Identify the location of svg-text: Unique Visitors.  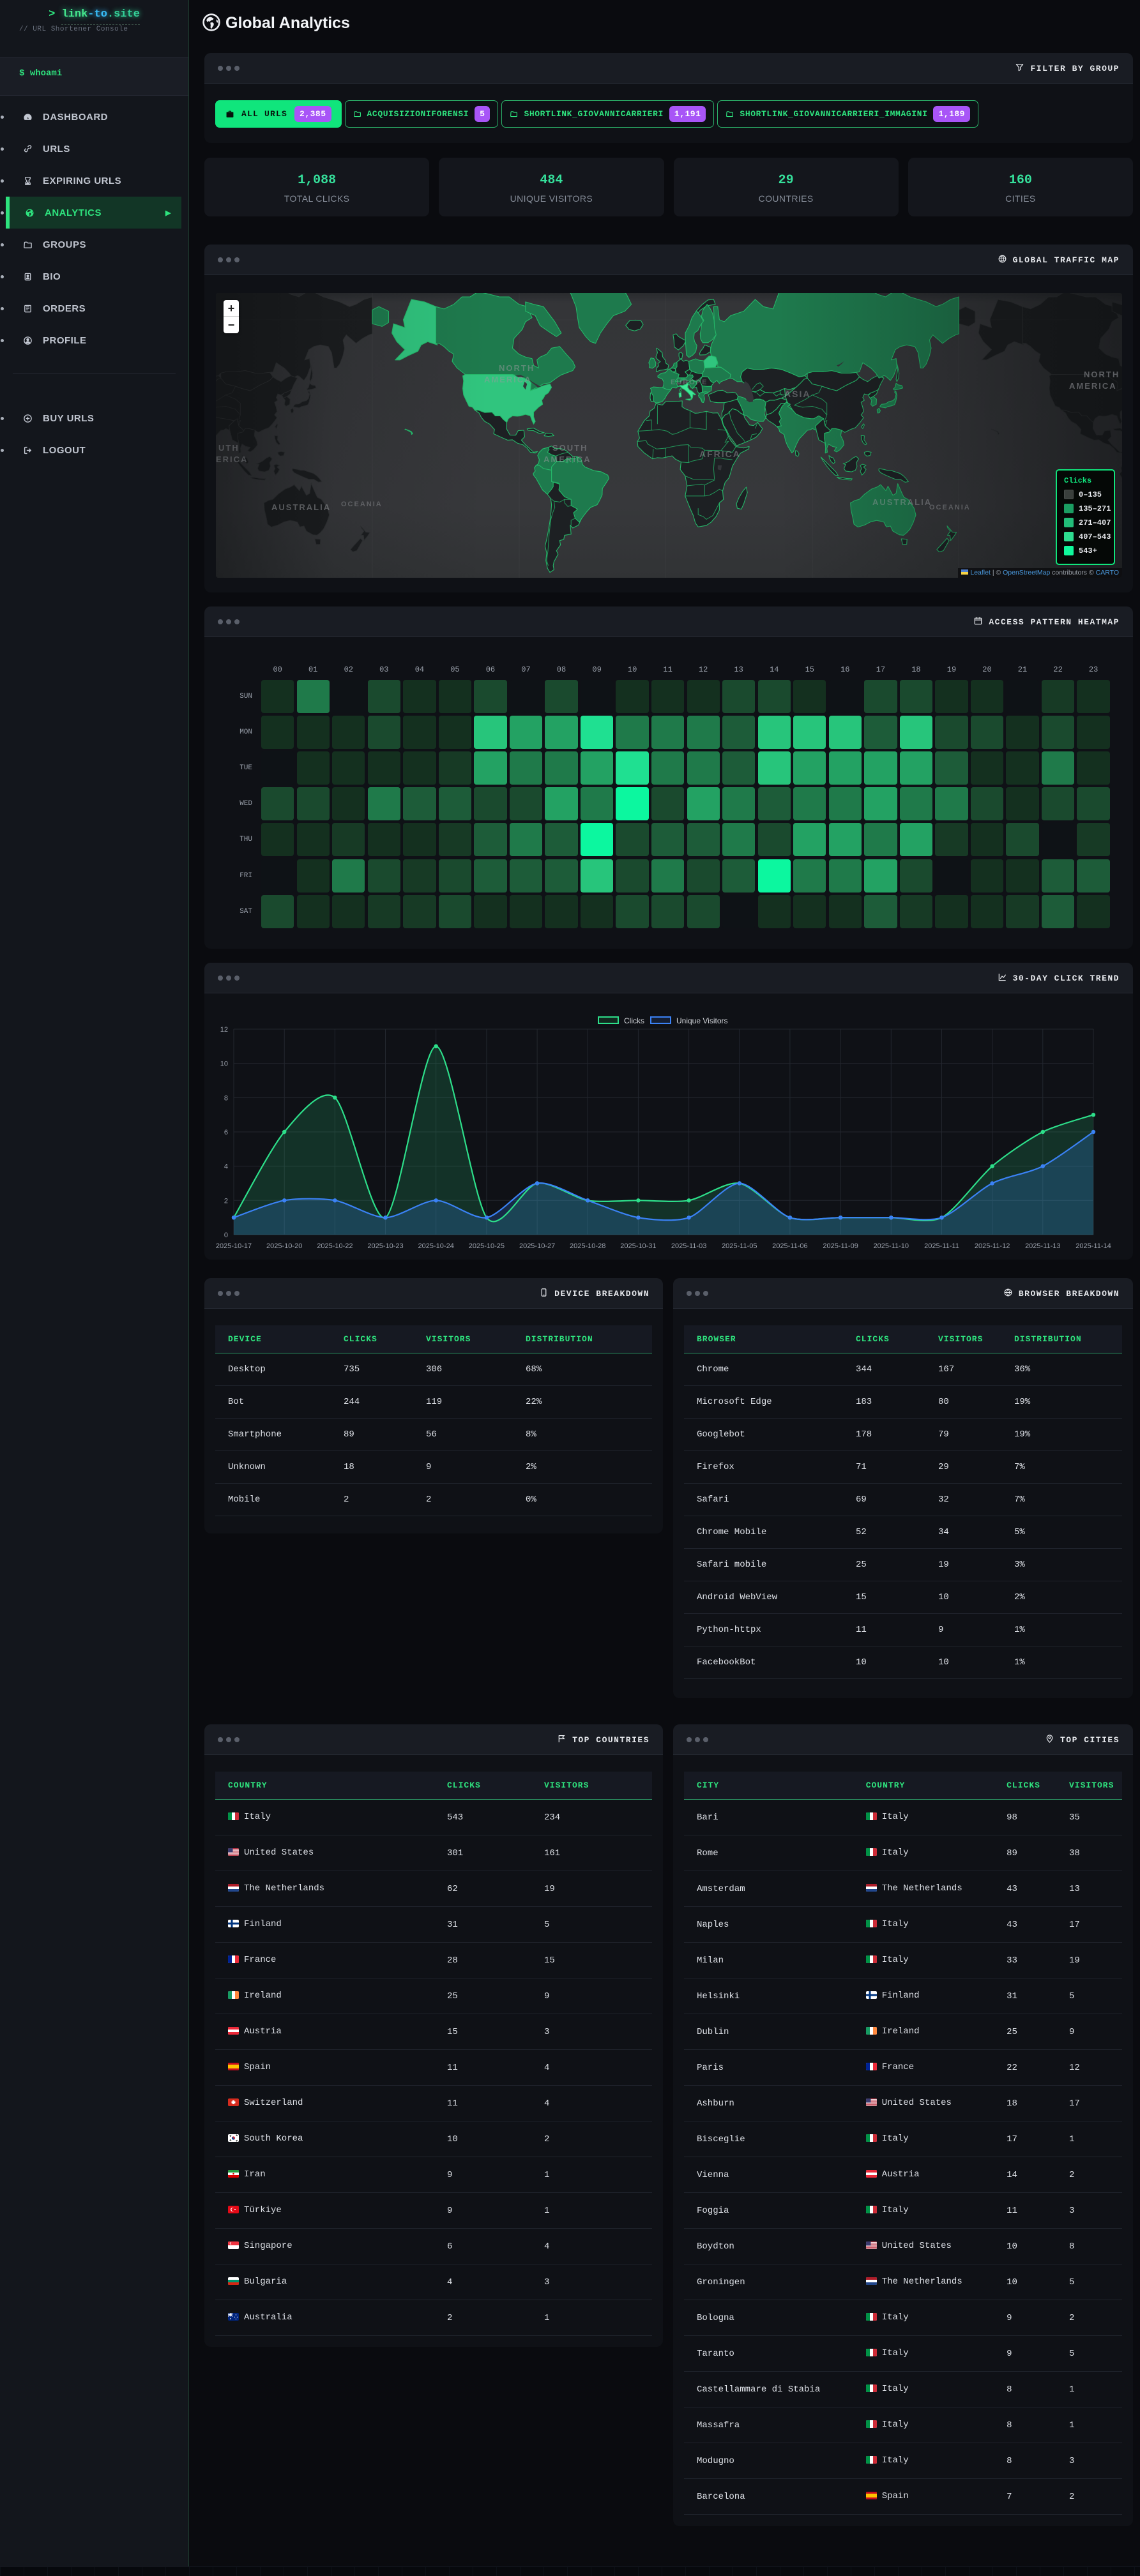
(701, 1020).